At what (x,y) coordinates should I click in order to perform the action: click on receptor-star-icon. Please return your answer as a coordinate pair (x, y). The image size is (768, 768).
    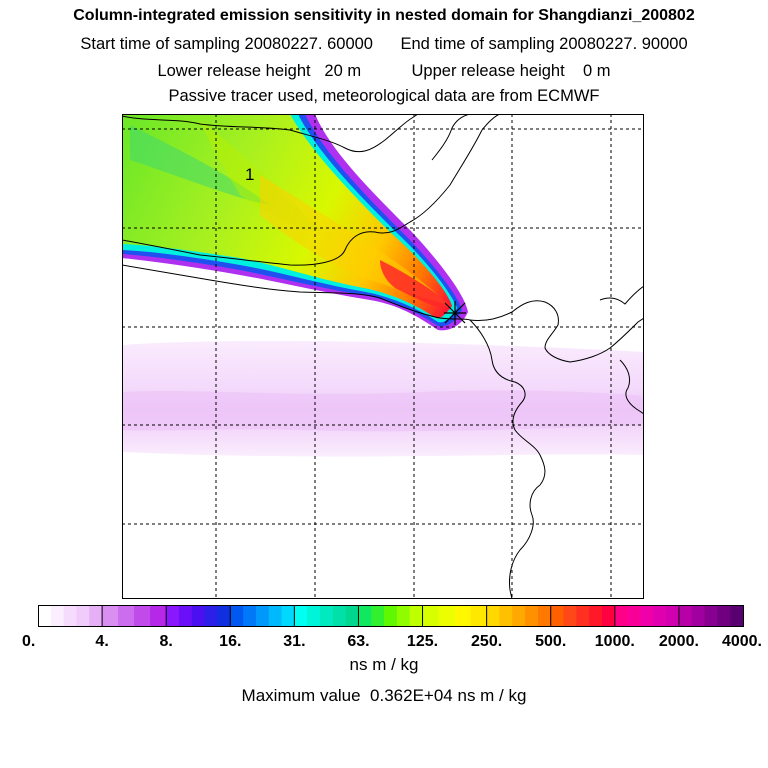
    Looking at the image, I should click on (455, 313).